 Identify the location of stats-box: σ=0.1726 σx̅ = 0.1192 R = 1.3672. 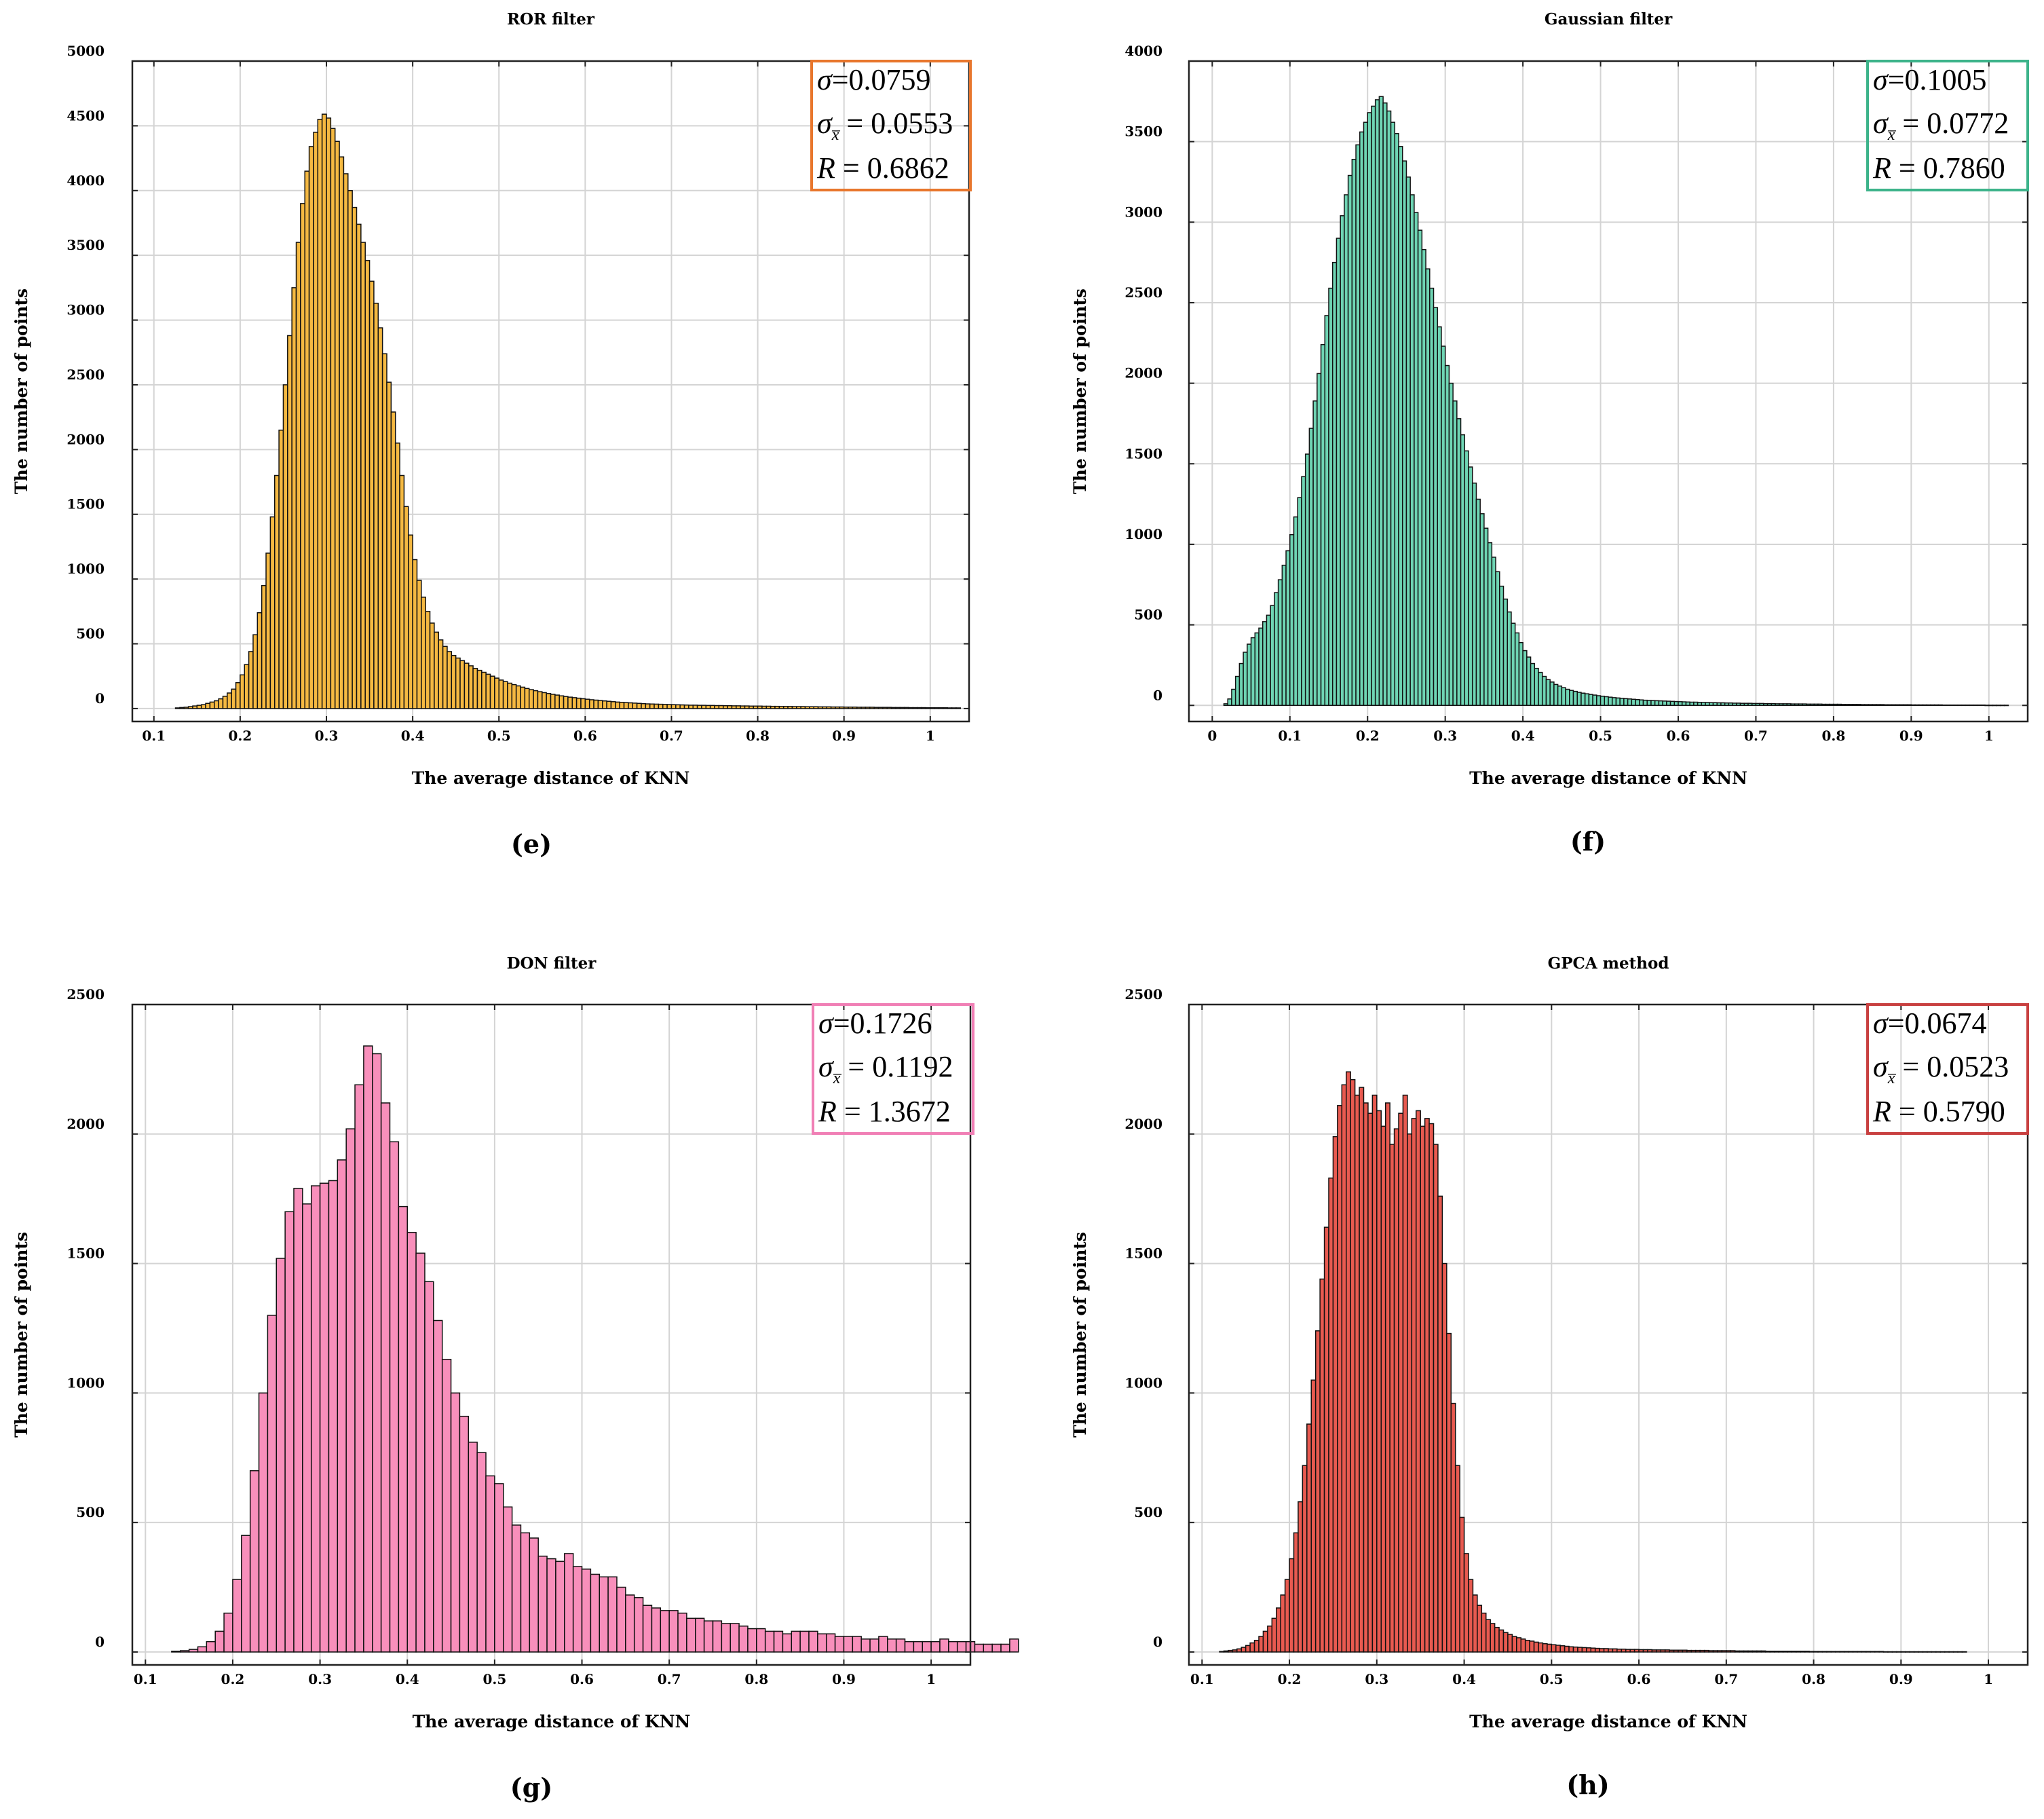
(893, 1069).